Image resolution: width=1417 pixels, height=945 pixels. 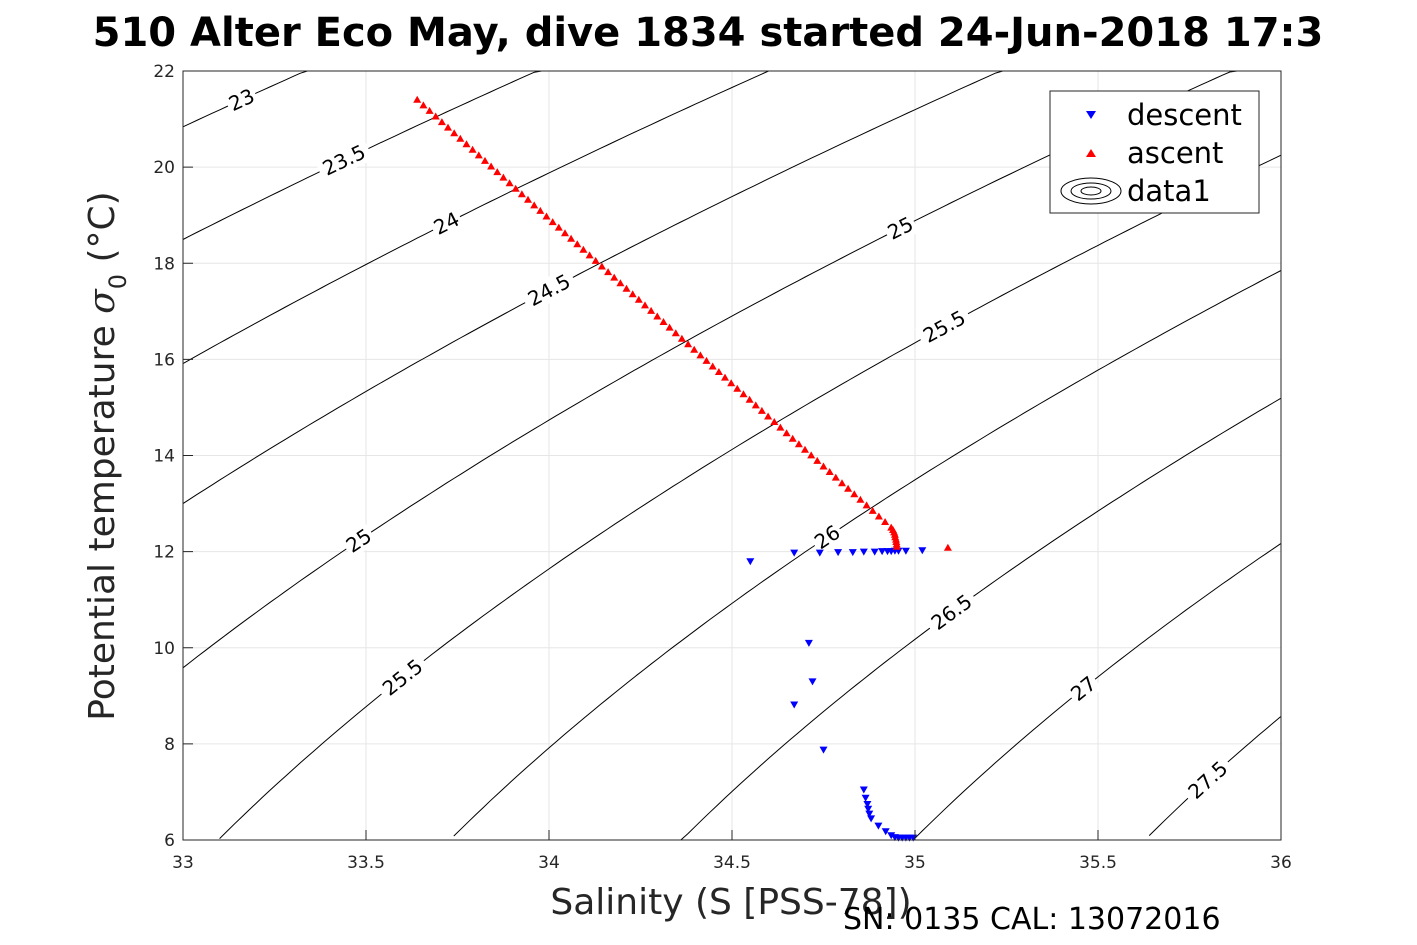 I want to click on legend-data1-label: data1, so click(x=1169, y=191).